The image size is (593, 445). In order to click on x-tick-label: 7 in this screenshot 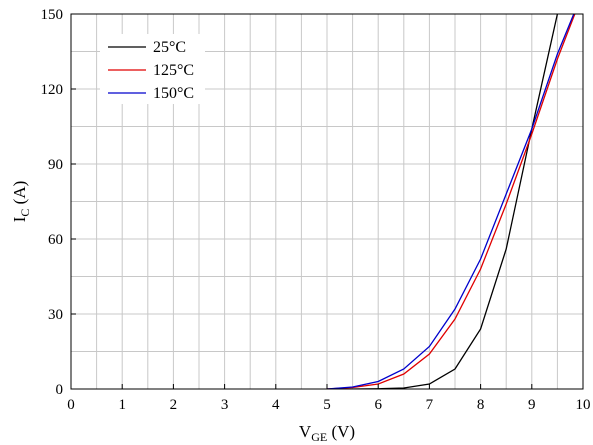, I will do `click(430, 405)`.